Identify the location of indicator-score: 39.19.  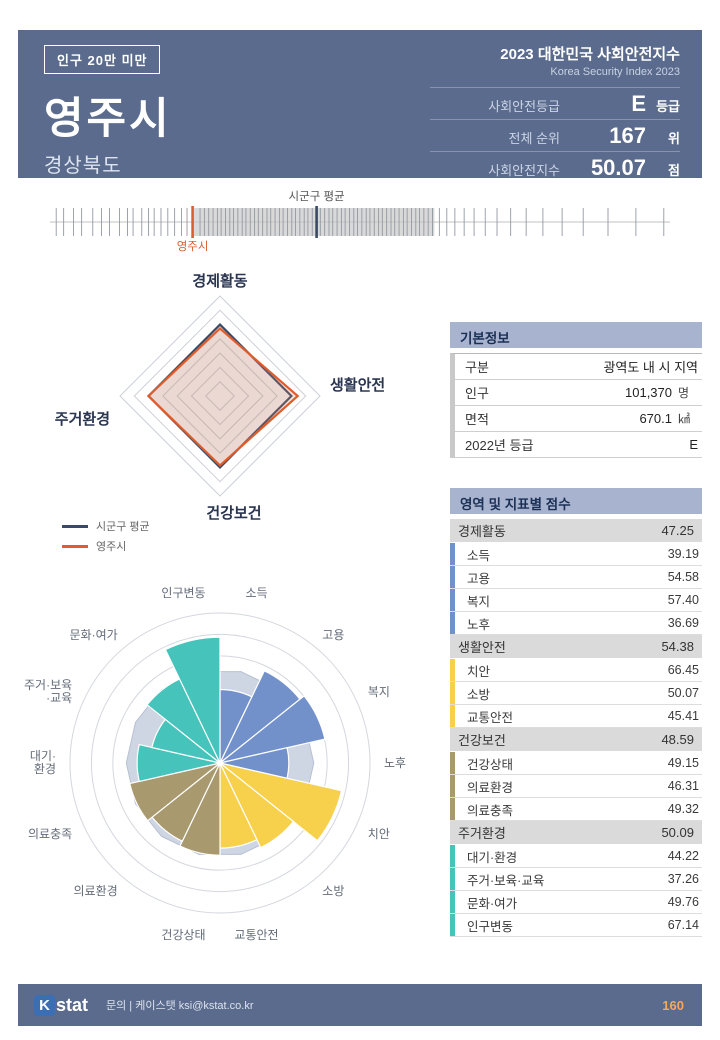
(683, 554).